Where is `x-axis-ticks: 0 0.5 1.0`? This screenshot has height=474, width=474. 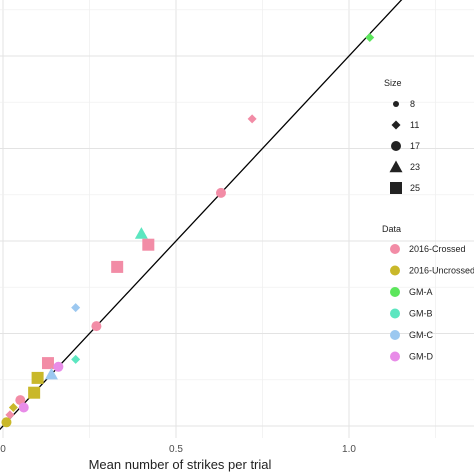
x-axis-ticks: 0 0.5 1.0 is located at coordinates (178, 449).